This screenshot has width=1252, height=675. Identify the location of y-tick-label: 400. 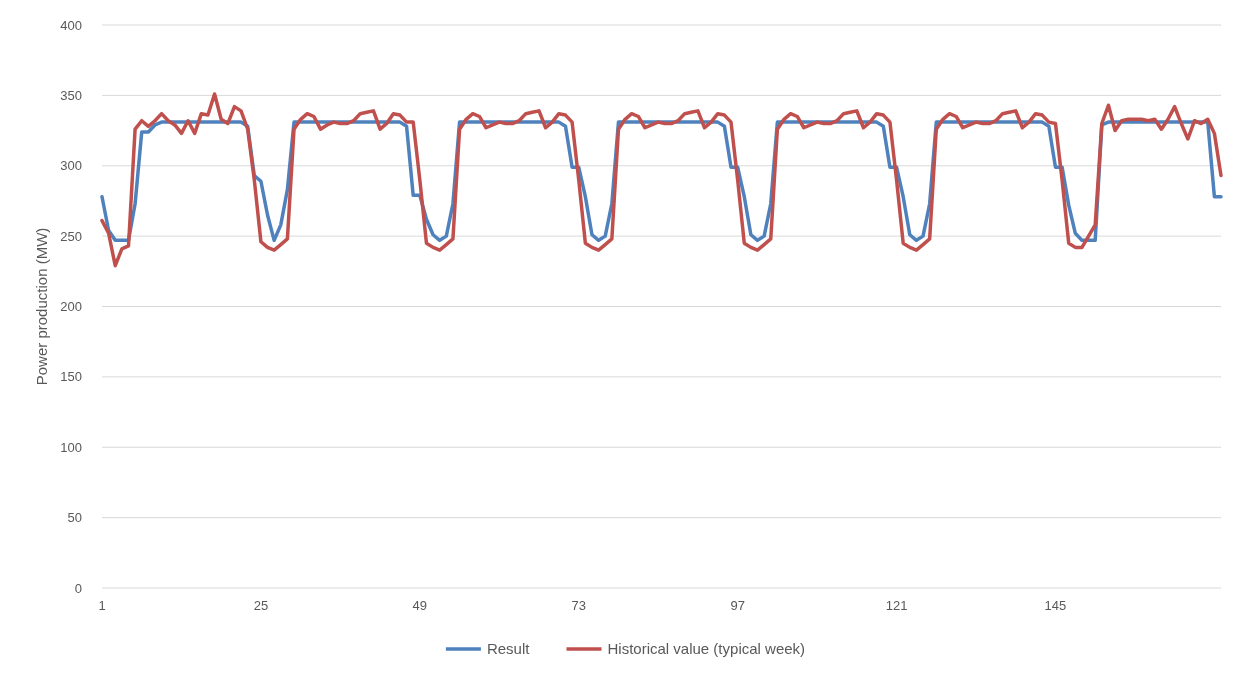
(71, 25).